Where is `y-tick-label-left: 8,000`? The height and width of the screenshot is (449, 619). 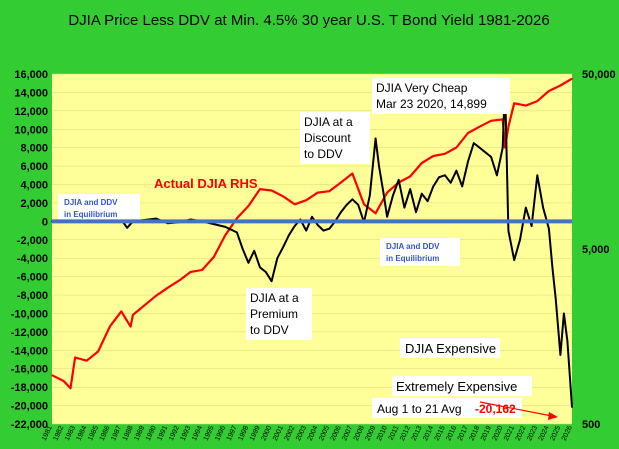 y-tick-label-left: 8,000 is located at coordinates (34, 149).